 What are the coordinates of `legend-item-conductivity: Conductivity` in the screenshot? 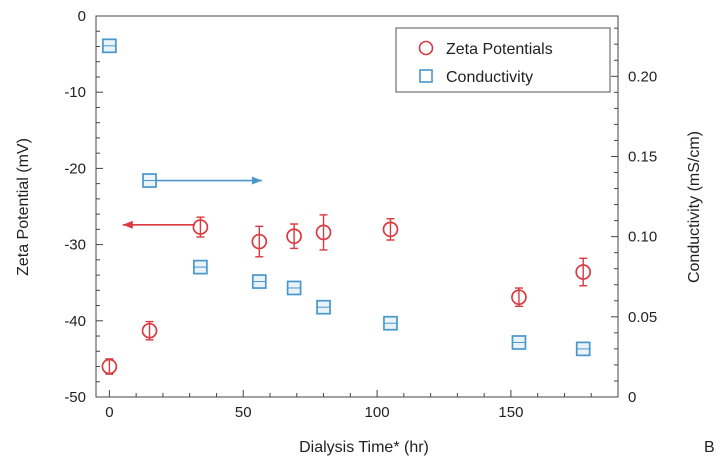 It's located at (476, 77).